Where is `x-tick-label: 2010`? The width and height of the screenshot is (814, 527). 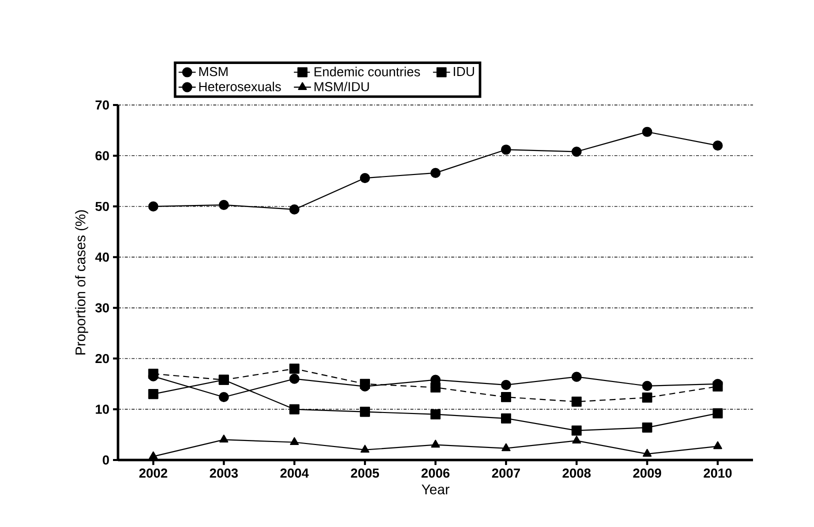 x-tick-label: 2010 is located at coordinates (718, 473).